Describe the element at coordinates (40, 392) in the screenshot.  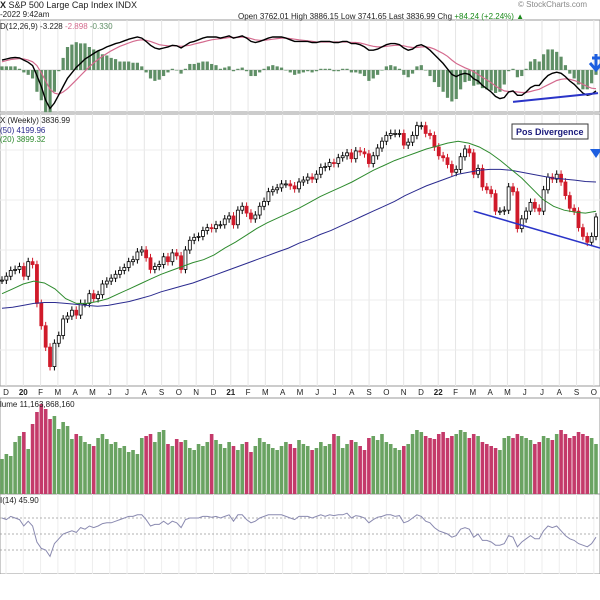
I see `month-tick-label: F` at that location.